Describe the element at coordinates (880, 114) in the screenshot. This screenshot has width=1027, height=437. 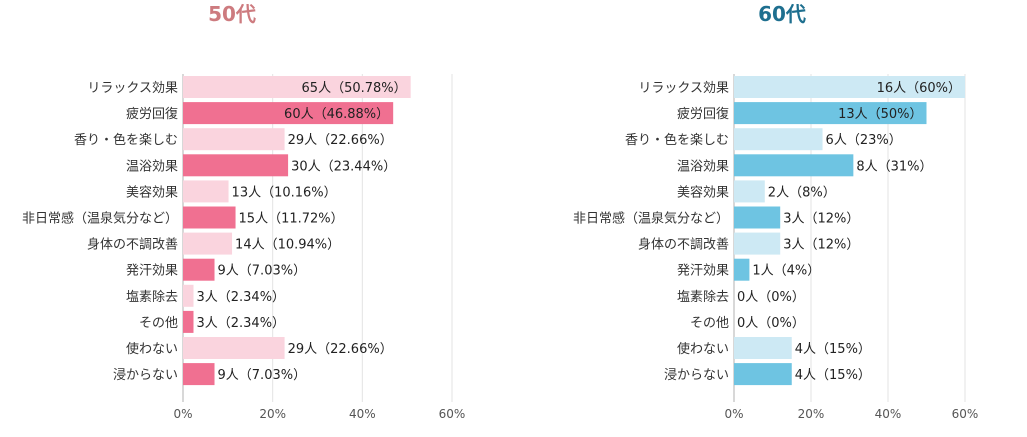
I see `data-label: 13人（50%）` at that location.